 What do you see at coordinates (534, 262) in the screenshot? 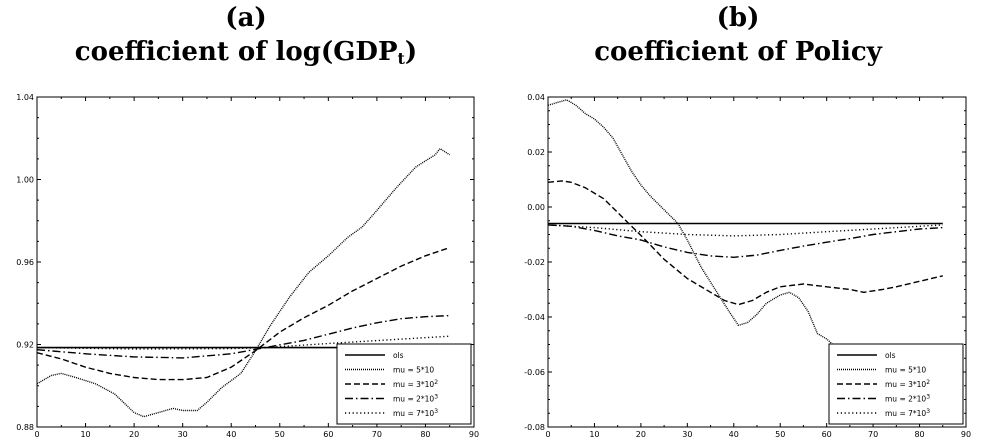
I see `y-tick-label: -0.02` at bounding box center [534, 262].